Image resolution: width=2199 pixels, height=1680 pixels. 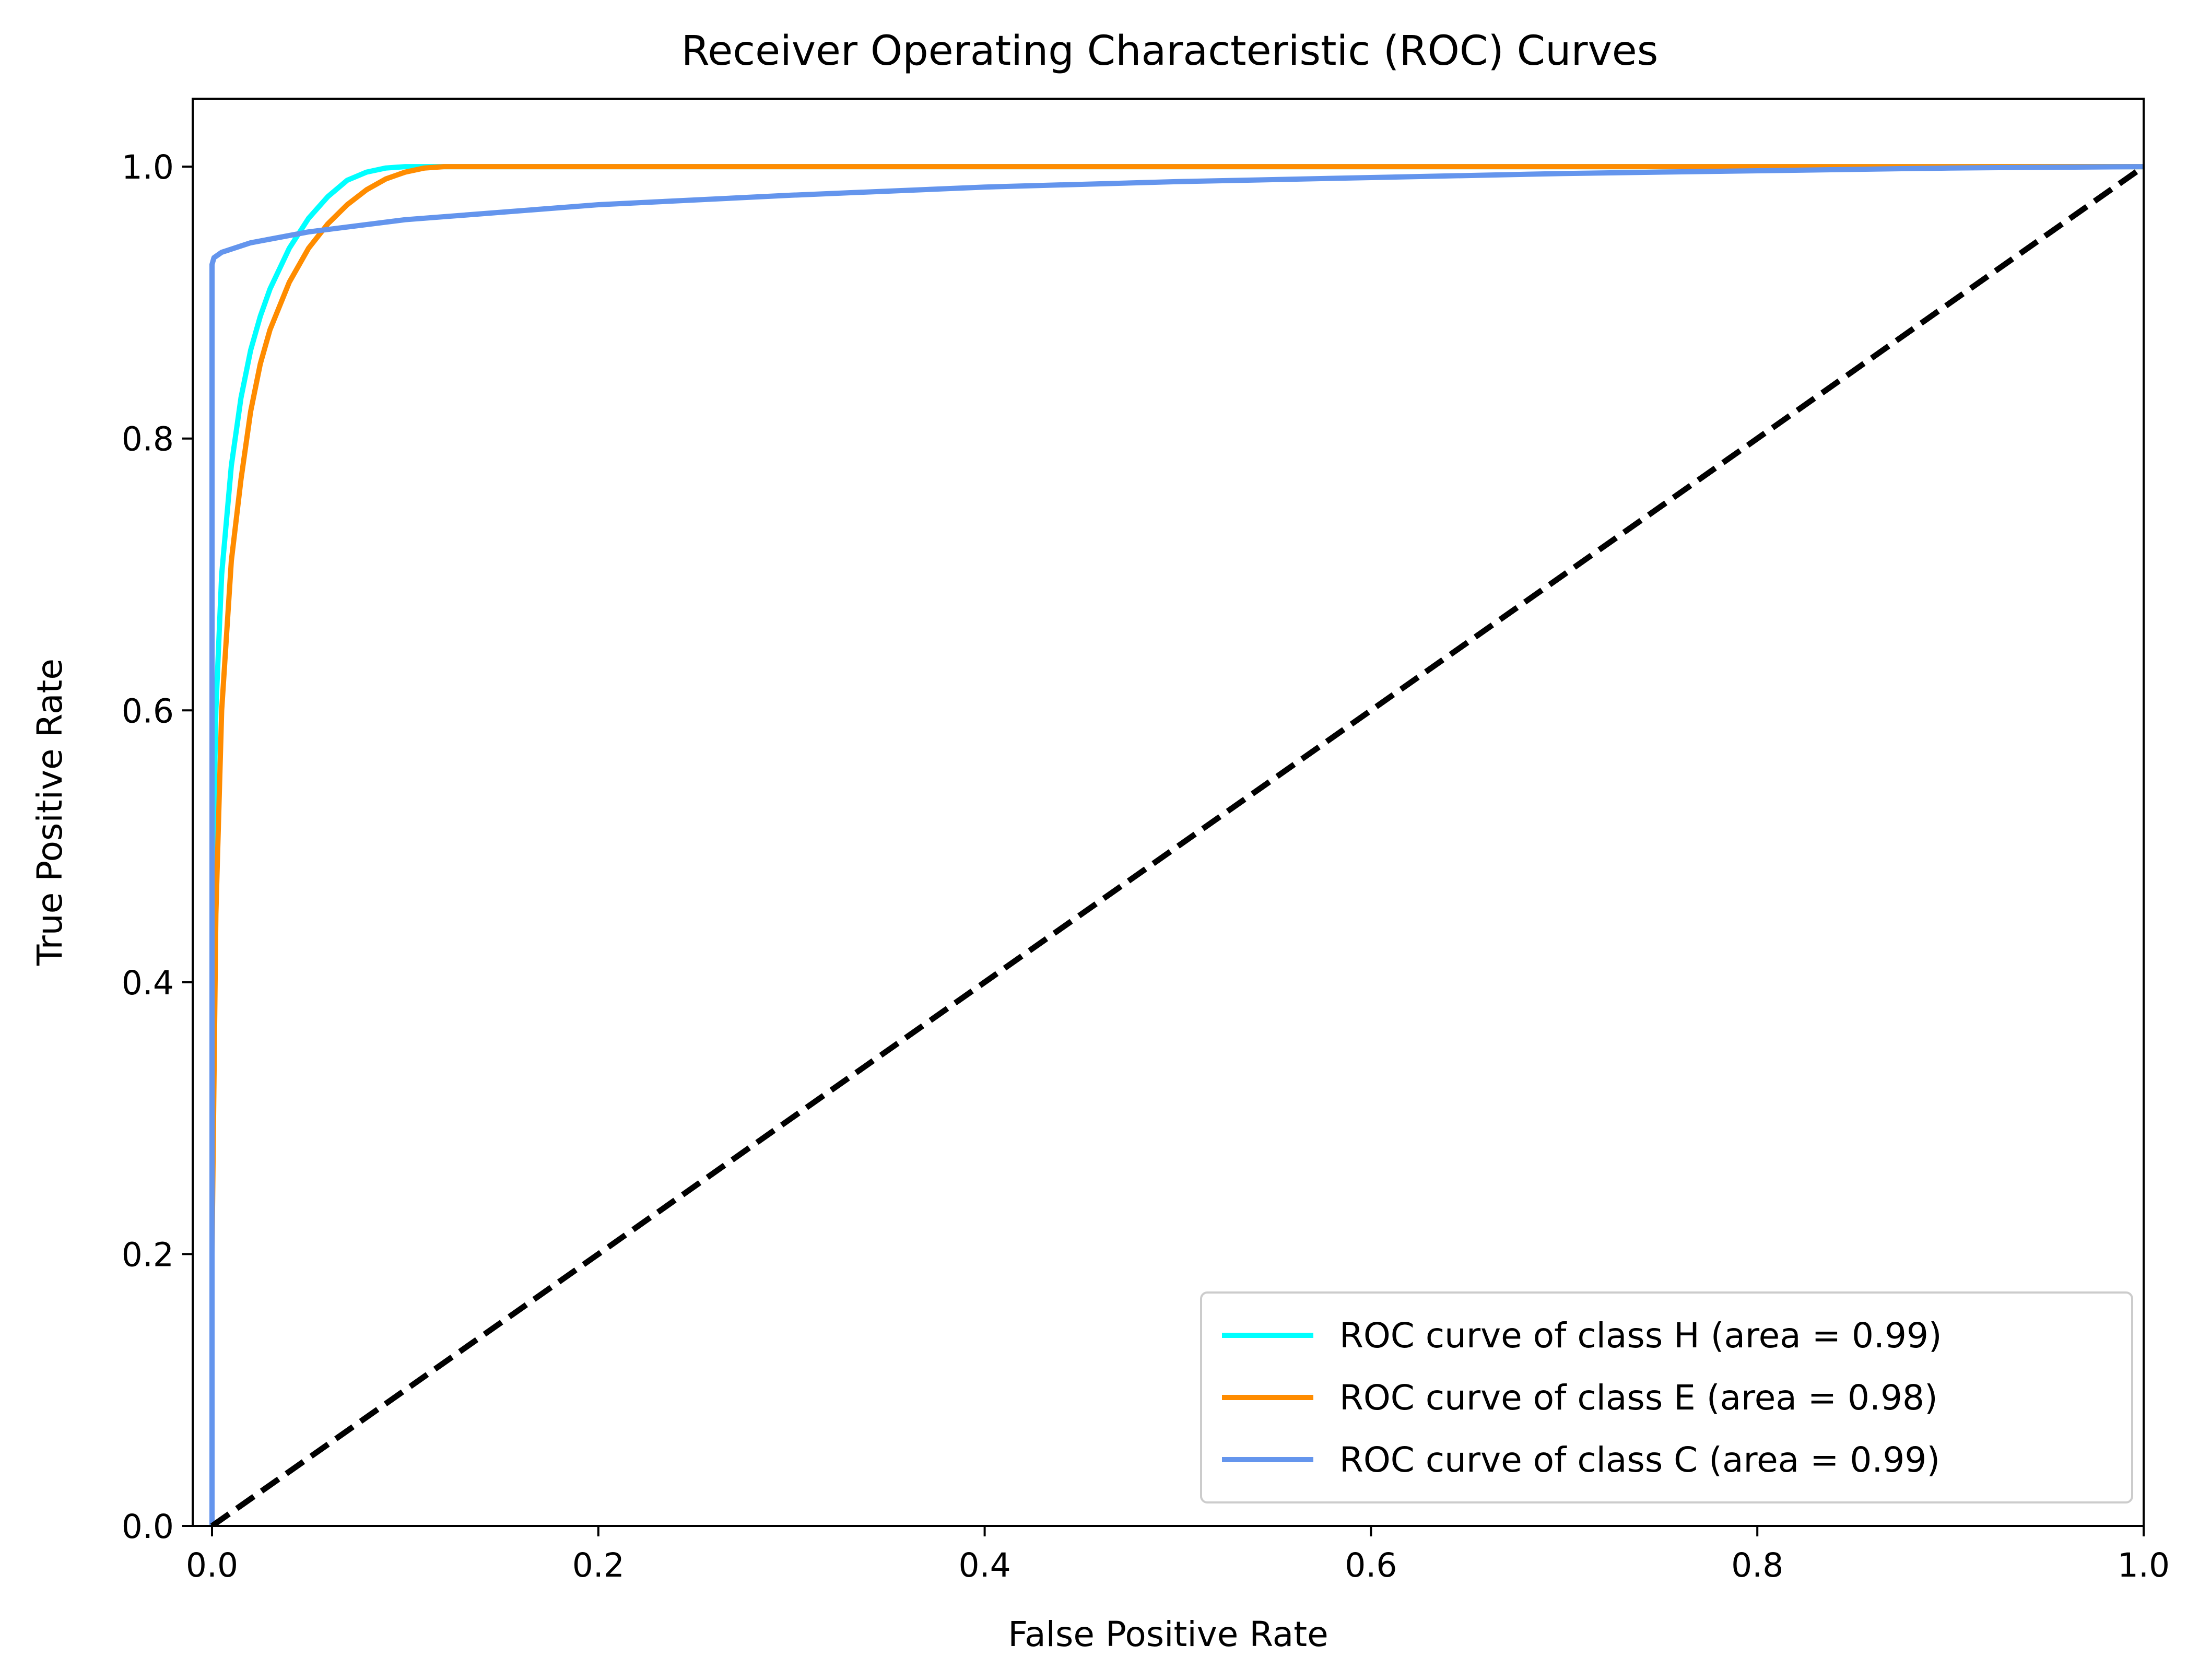 I want to click on legend-box, so click(x=1667, y=1397).